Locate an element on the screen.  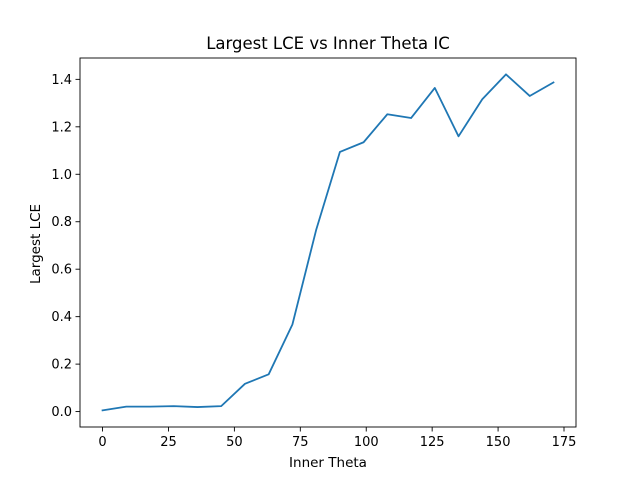
y-tick-label: 1.0 is located at coordinates (61, 175).